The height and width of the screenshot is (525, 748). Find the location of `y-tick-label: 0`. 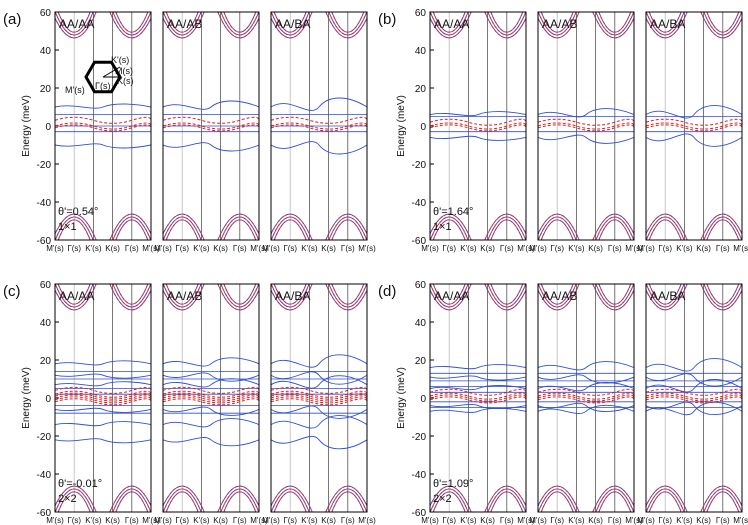

y-tick-label: 0 is located at coordinates (423, 399).